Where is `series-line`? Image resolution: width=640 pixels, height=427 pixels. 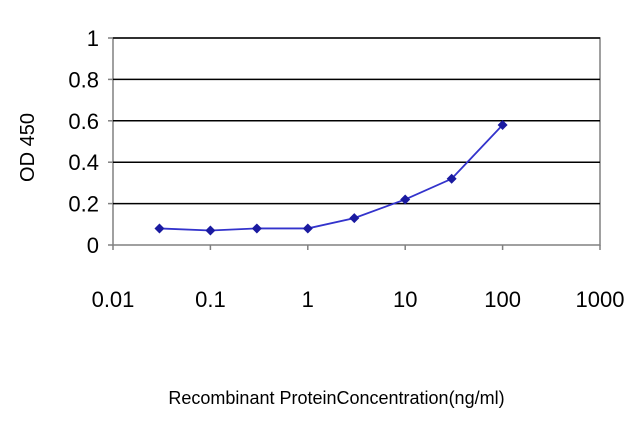
series-line is located at coordinates (331, 178).